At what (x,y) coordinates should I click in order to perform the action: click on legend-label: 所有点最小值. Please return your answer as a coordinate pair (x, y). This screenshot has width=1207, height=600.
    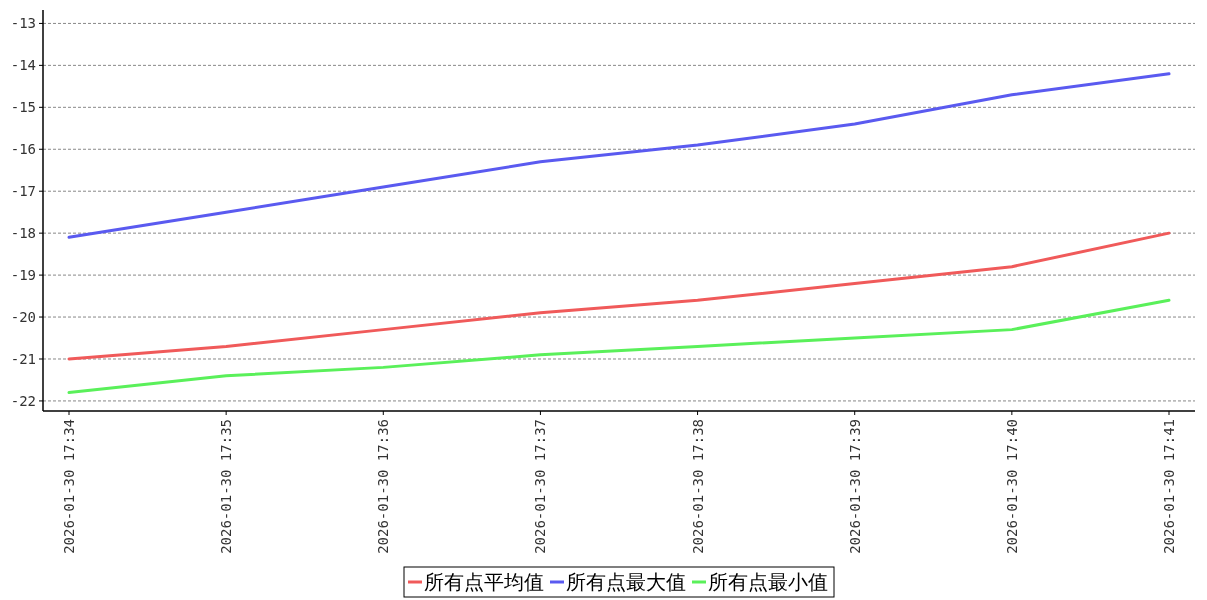
    Looking at the image, I should click on (768, 582).